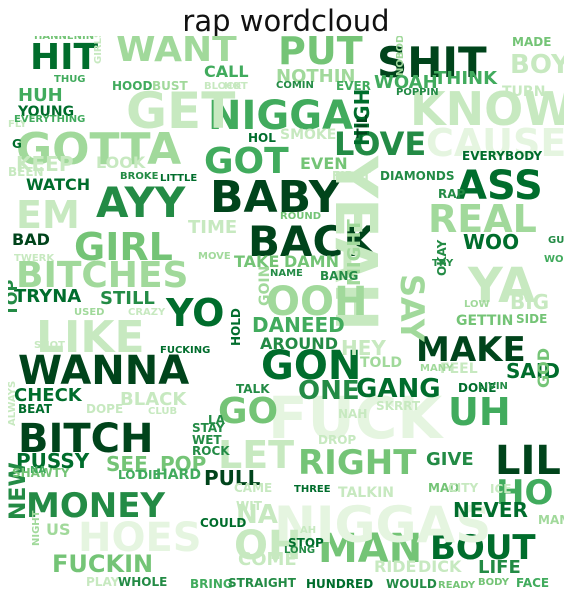 The image size is (572, 601). What do you see at coordinates (477, 304) in the screenshot?
I see `word: LOW` at bounding box center [477, 304].